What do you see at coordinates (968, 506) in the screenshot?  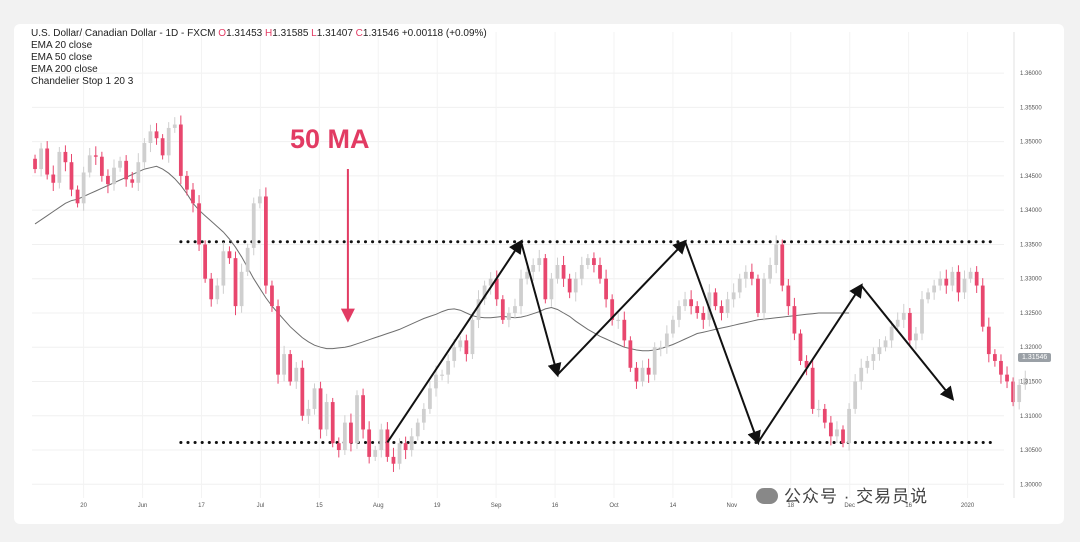 I see `x-tick-label: 2020` at bounding box center [968, 506].